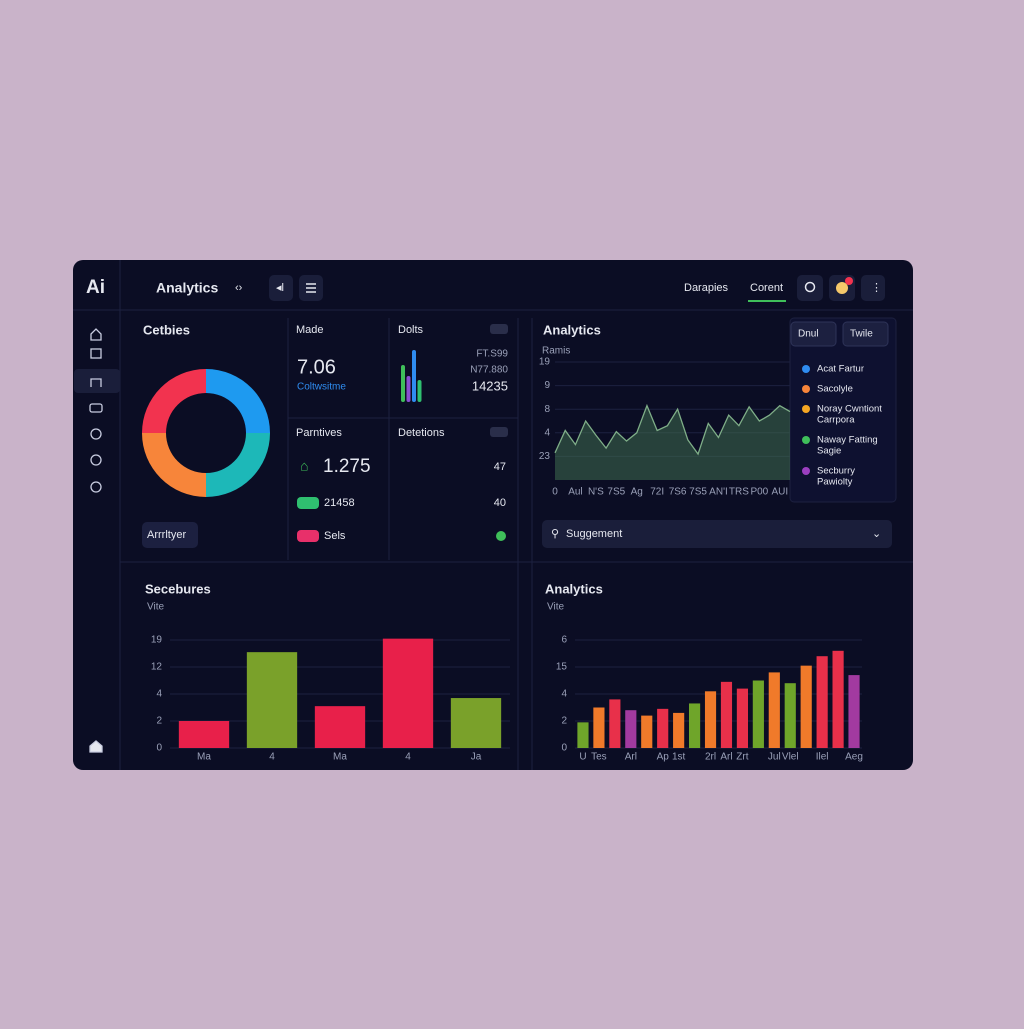 The height and width of the screenshot is (1029, 1024). I want to click on button-label: Arrrltyer, so click(166, 535).